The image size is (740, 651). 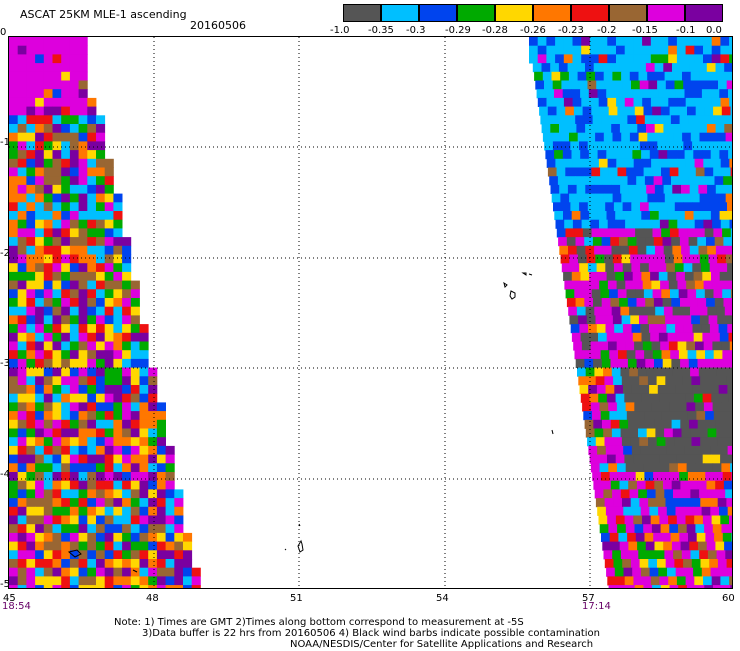 I want to click on colorbar-label: -1.0, so click(x=340, y=30).